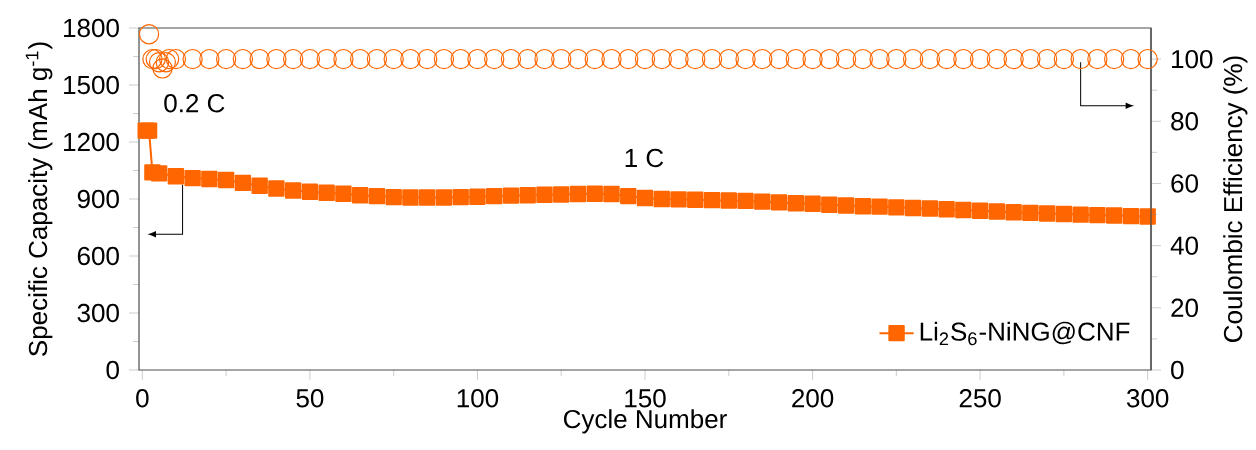  Describe the element at coordinates (98, 256) in the screenshot. I see `y-tick-label: 600` at that location.